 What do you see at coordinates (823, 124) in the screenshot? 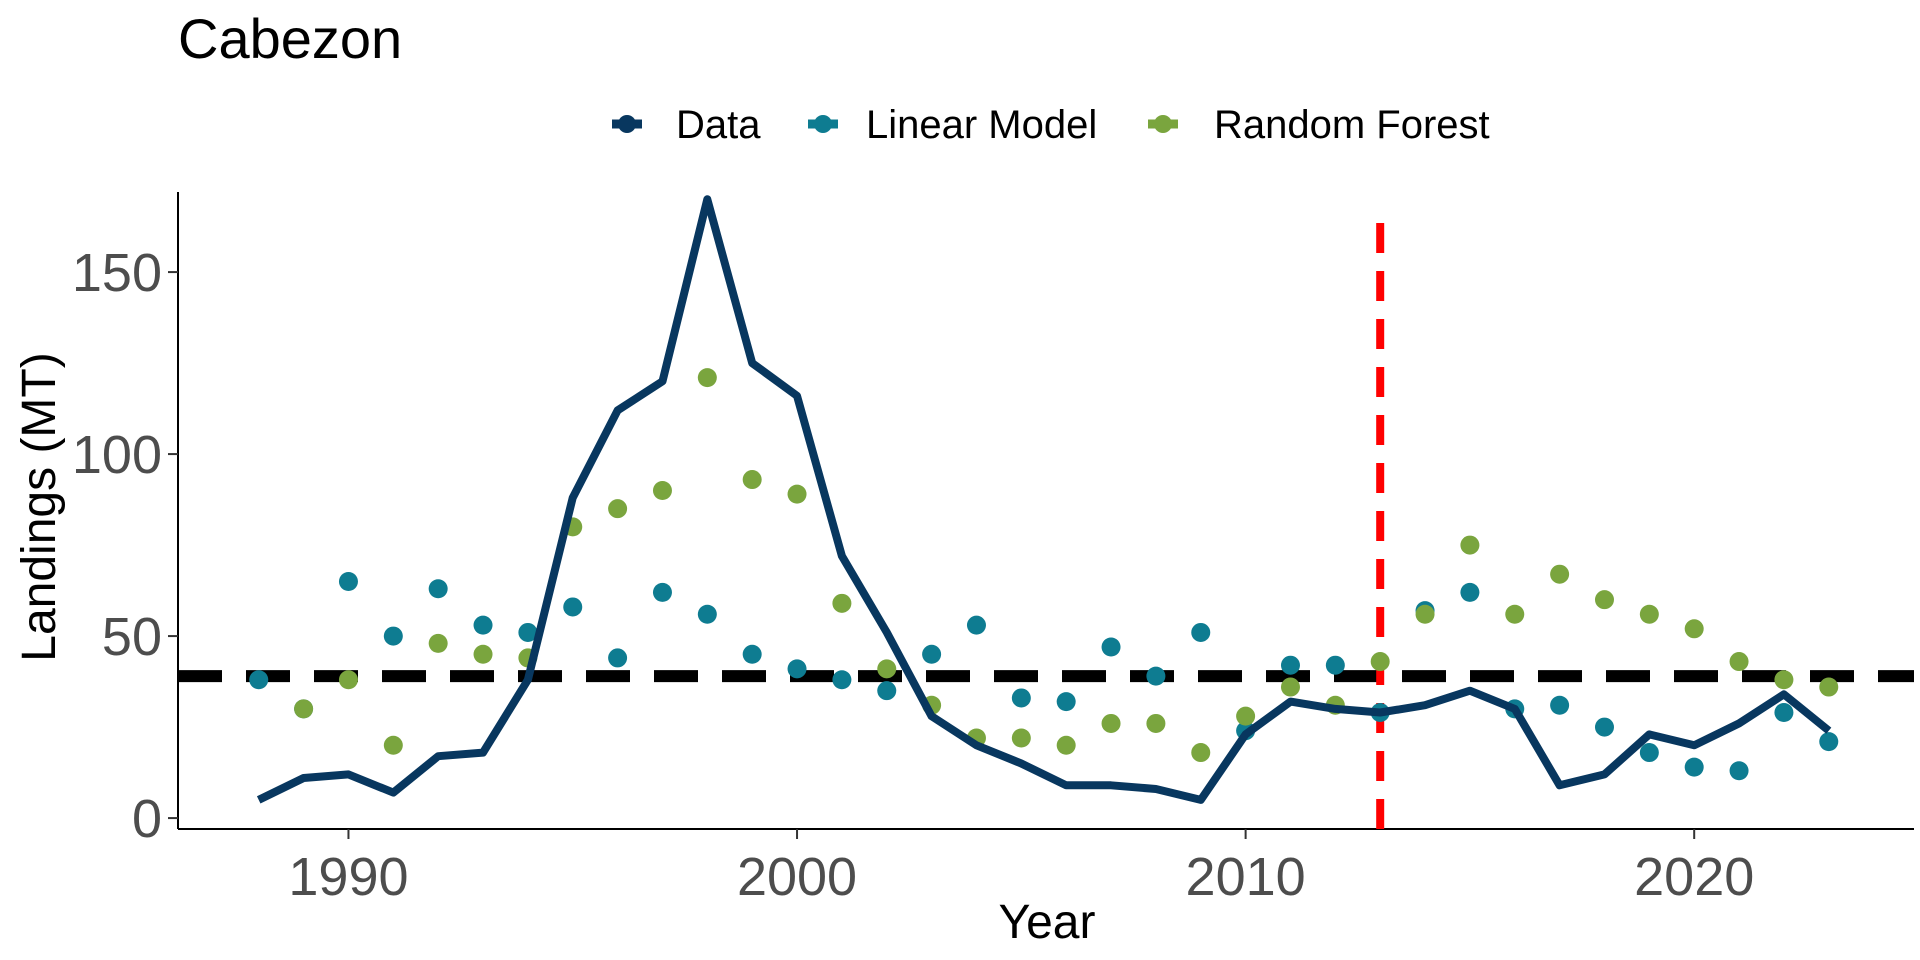
I see `legend-marker-linear-model` at bounding box center [823, 124].